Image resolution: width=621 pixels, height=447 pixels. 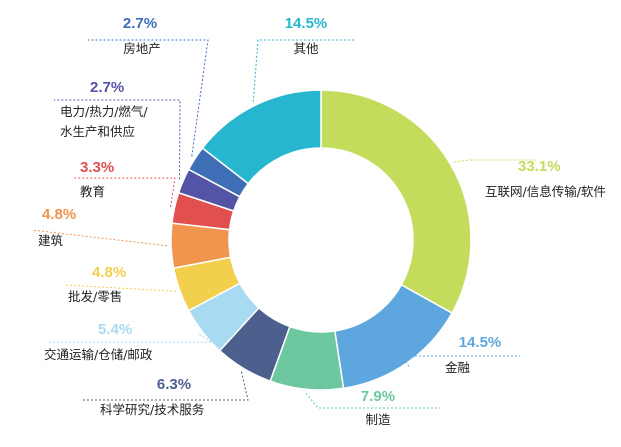 I want to click on slice-category-label-5: 交通运输/仓储/邮政, so click(x=98, y=354).